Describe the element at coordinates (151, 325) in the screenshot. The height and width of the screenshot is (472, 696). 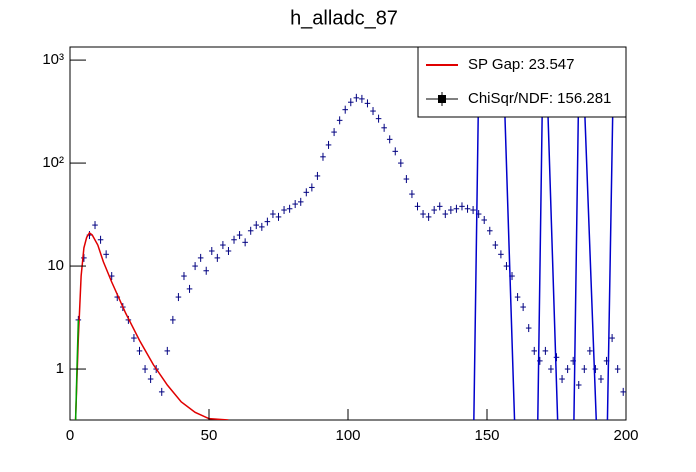
I see `fit-line` at that location.